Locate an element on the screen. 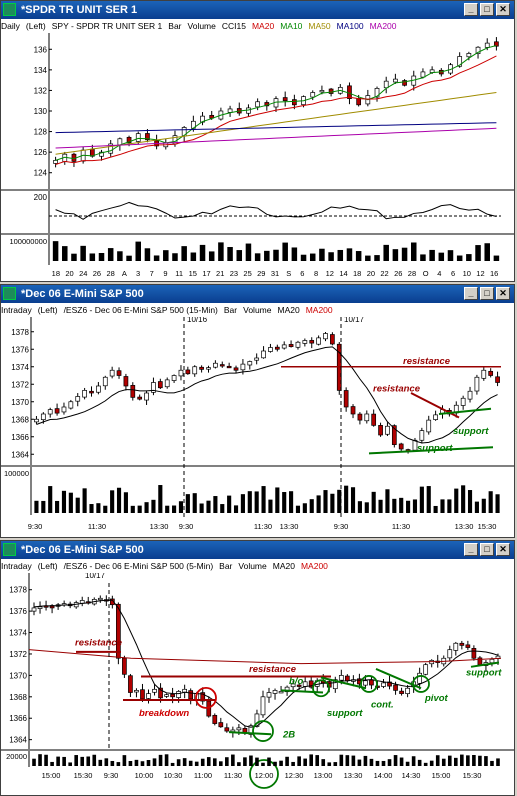 The width and height of the screenshot is (517, 796). x-tick-label: 13:30 is located at coordinates (464, 526).